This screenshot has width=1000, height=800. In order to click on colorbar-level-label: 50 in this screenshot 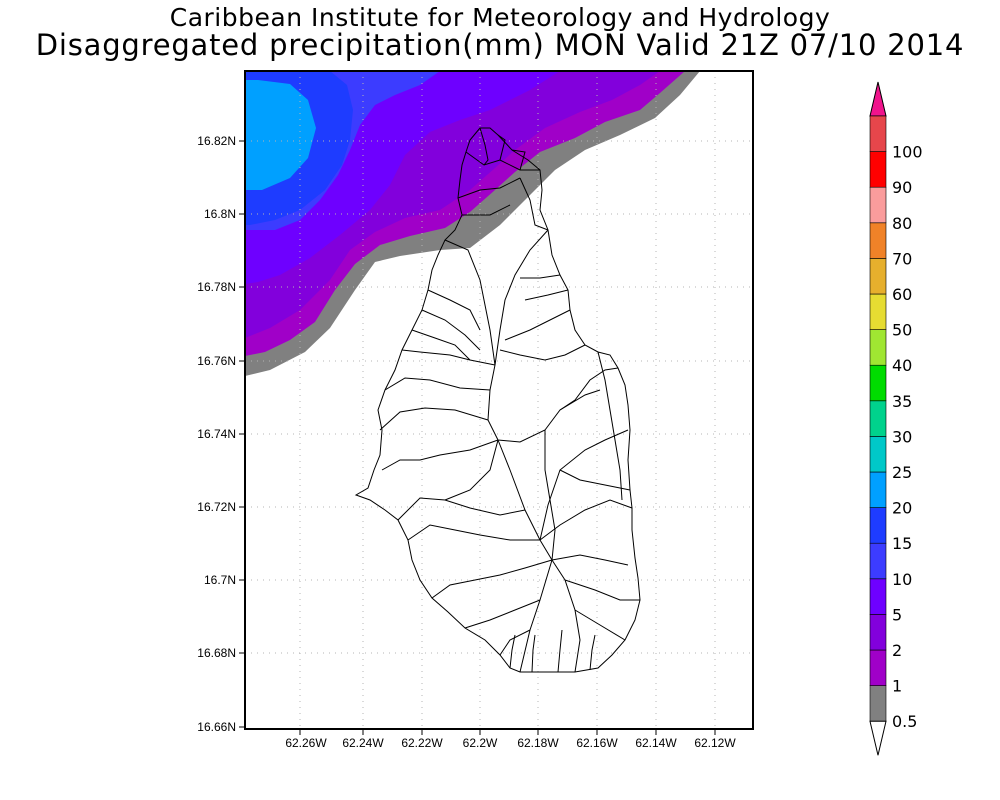, I will do `click(902, 330)`.